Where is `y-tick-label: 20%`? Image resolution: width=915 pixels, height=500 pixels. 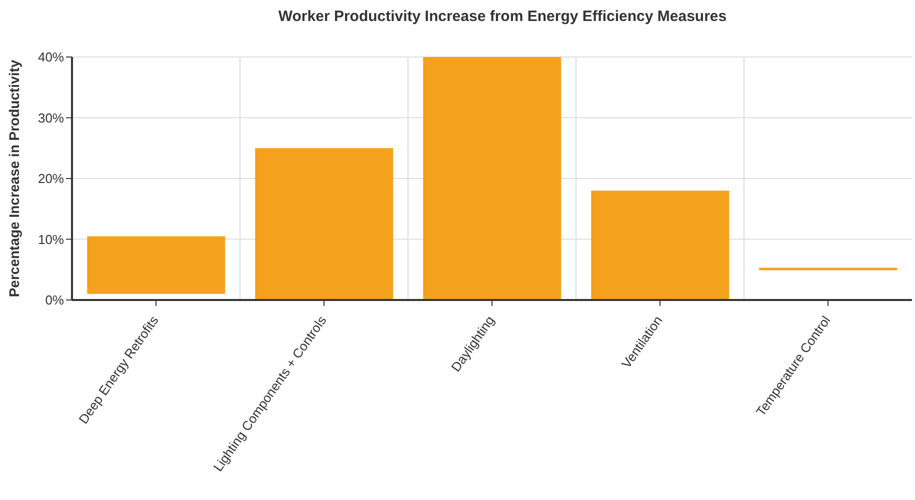 y-tick-label: 20% is located at coordinates (51, 178).